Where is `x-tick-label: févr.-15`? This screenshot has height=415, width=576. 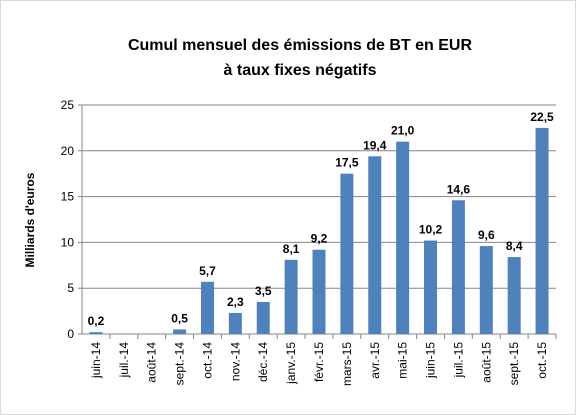 x-tick-label: févr.-15 is located at coordinates (319, 362).